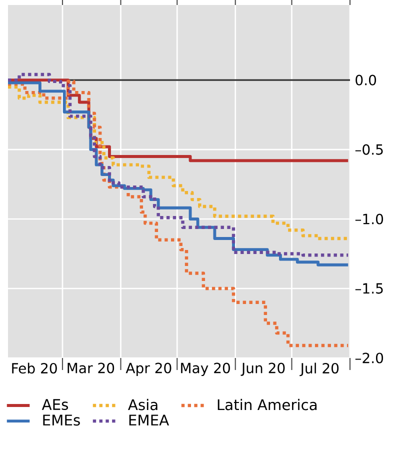  Describe the element at coordinates (369, 219) in the screenshot. I see `y-tick-label: –1.0` at that location.